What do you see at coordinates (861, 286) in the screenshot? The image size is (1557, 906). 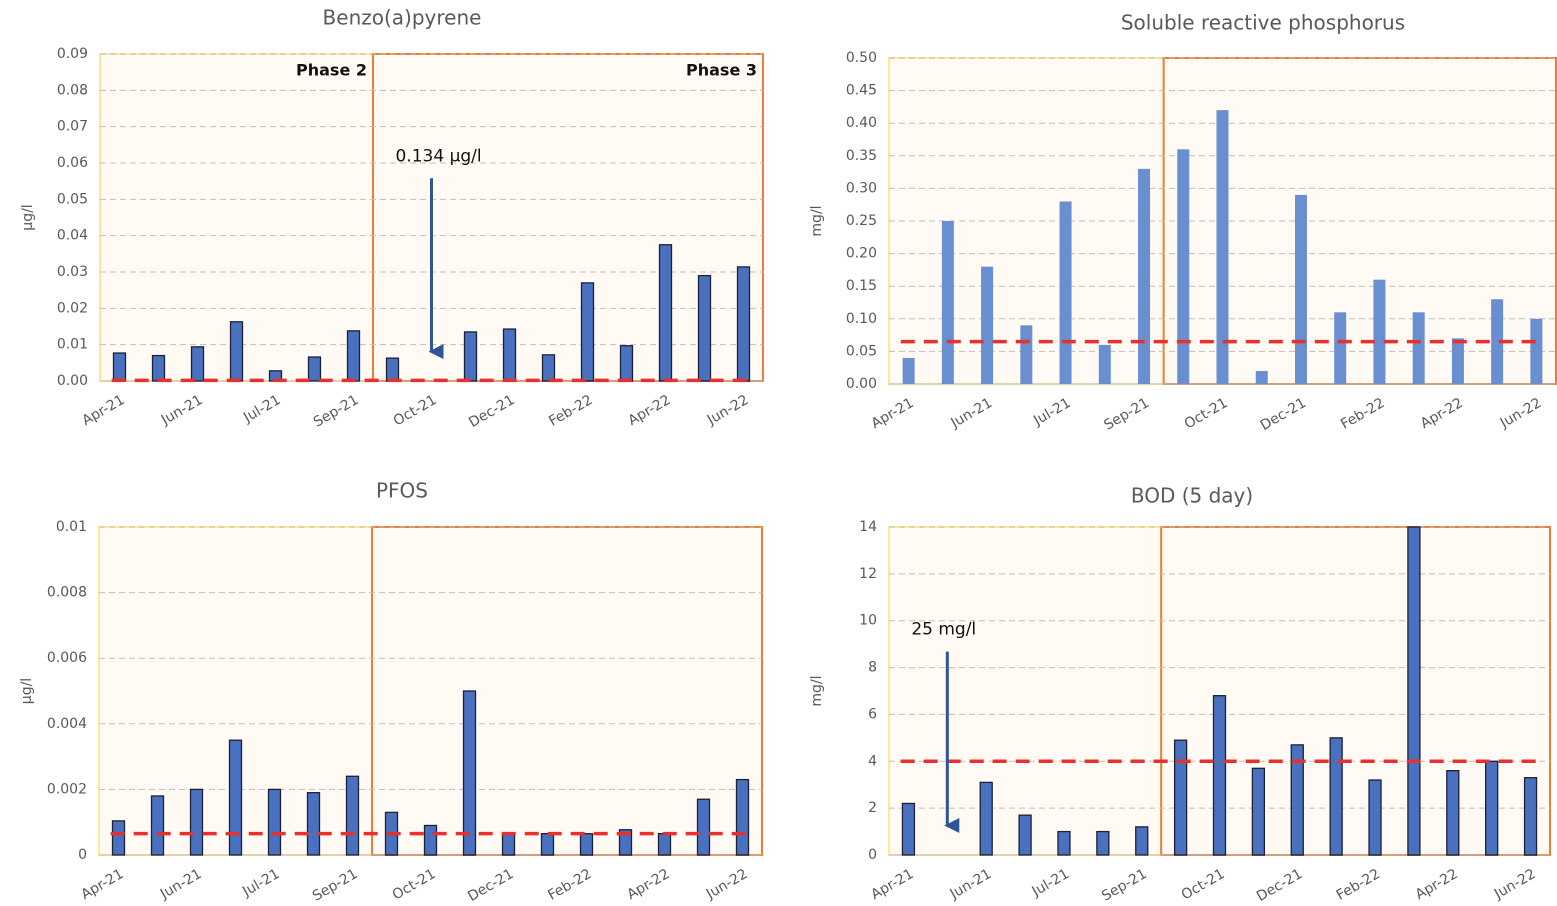 I see `y-tick-label: 0.15` at bounding box center [861, 286].